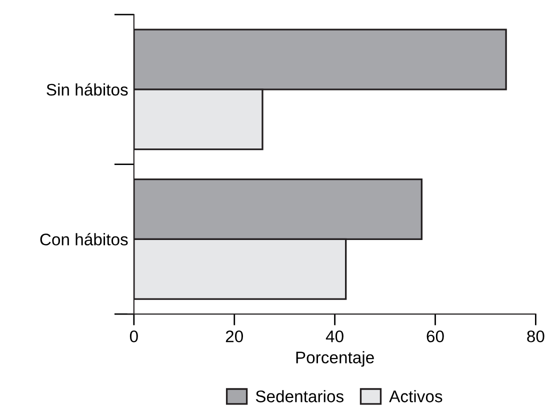 This screenshot has height=416, width=558. I want to click on x-axis-title: Porcentaje, so click(335, 359).